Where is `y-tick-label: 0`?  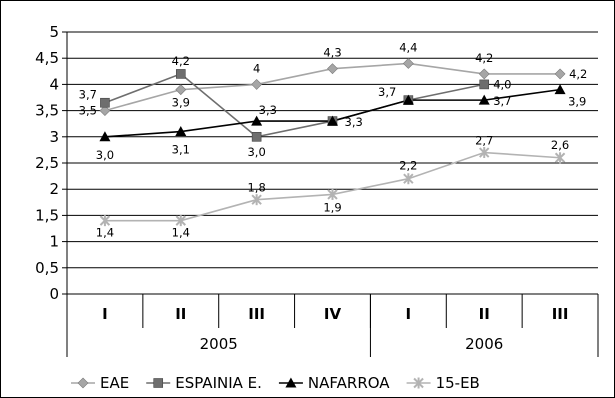 y-tick-label: 0 is located at coordinates (54, 294).